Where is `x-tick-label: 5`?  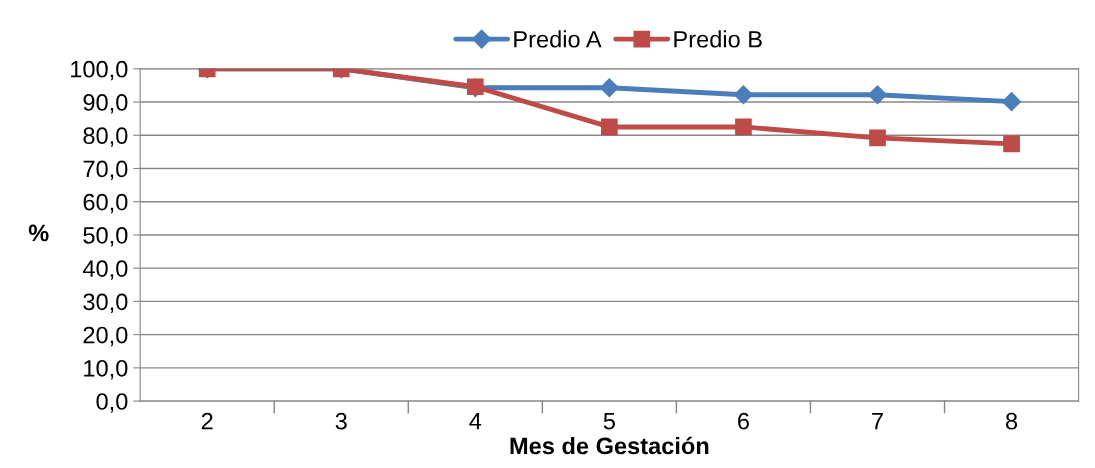 x-tick-label: 5 is located at coordinates (609, 421).